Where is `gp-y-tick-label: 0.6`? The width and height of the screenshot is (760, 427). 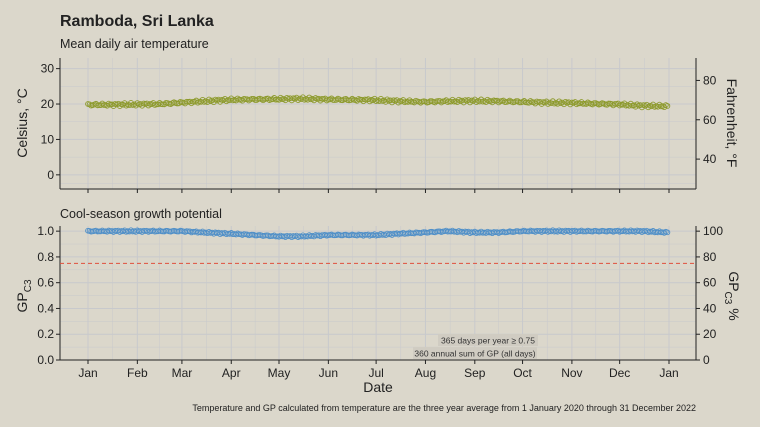 gp-y-tick-label: 0.6 is located at coordinates (45, 283).